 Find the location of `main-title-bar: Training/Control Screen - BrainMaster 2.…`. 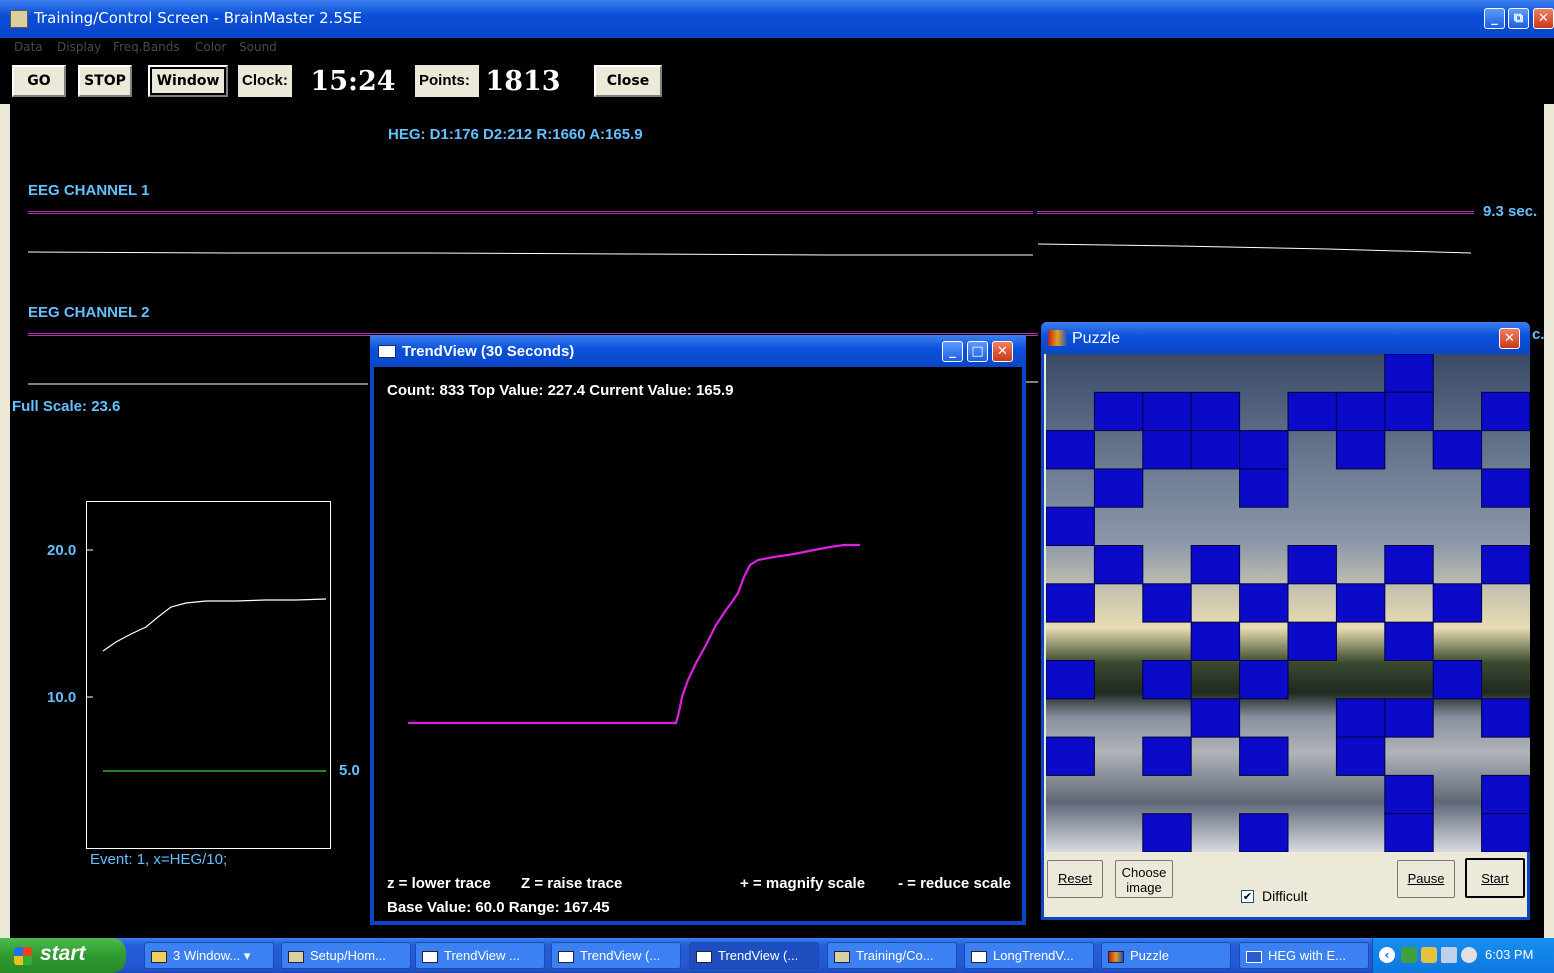

main-title-bar: Training/Control Screen - BrainMaster 2.… is located at coordinates (777, 19).